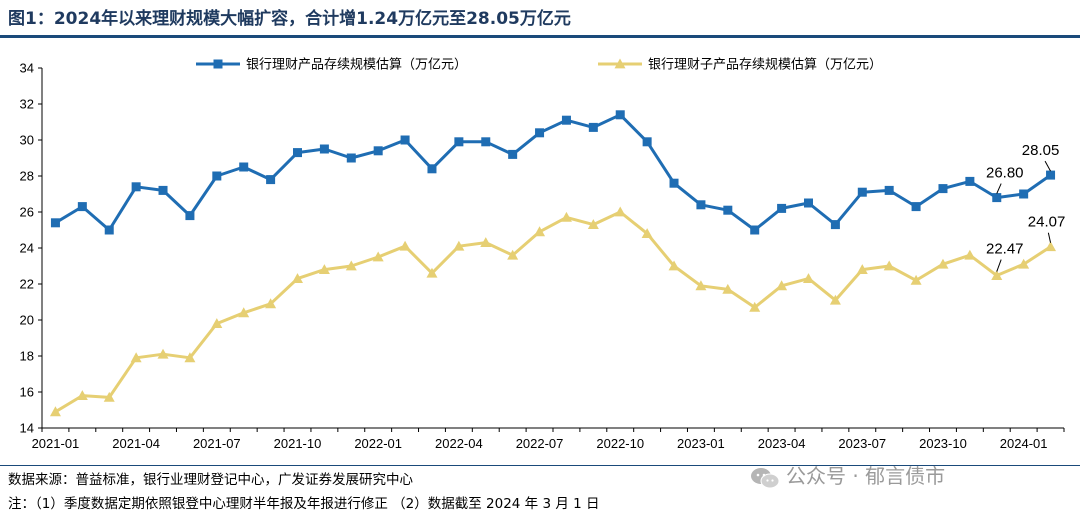 The width and height of the screenshot is (1080, 519). Describe the element at coordinates (1024, 443) in the screenshot. I see `x-tick-label: 2024-01` at that location.